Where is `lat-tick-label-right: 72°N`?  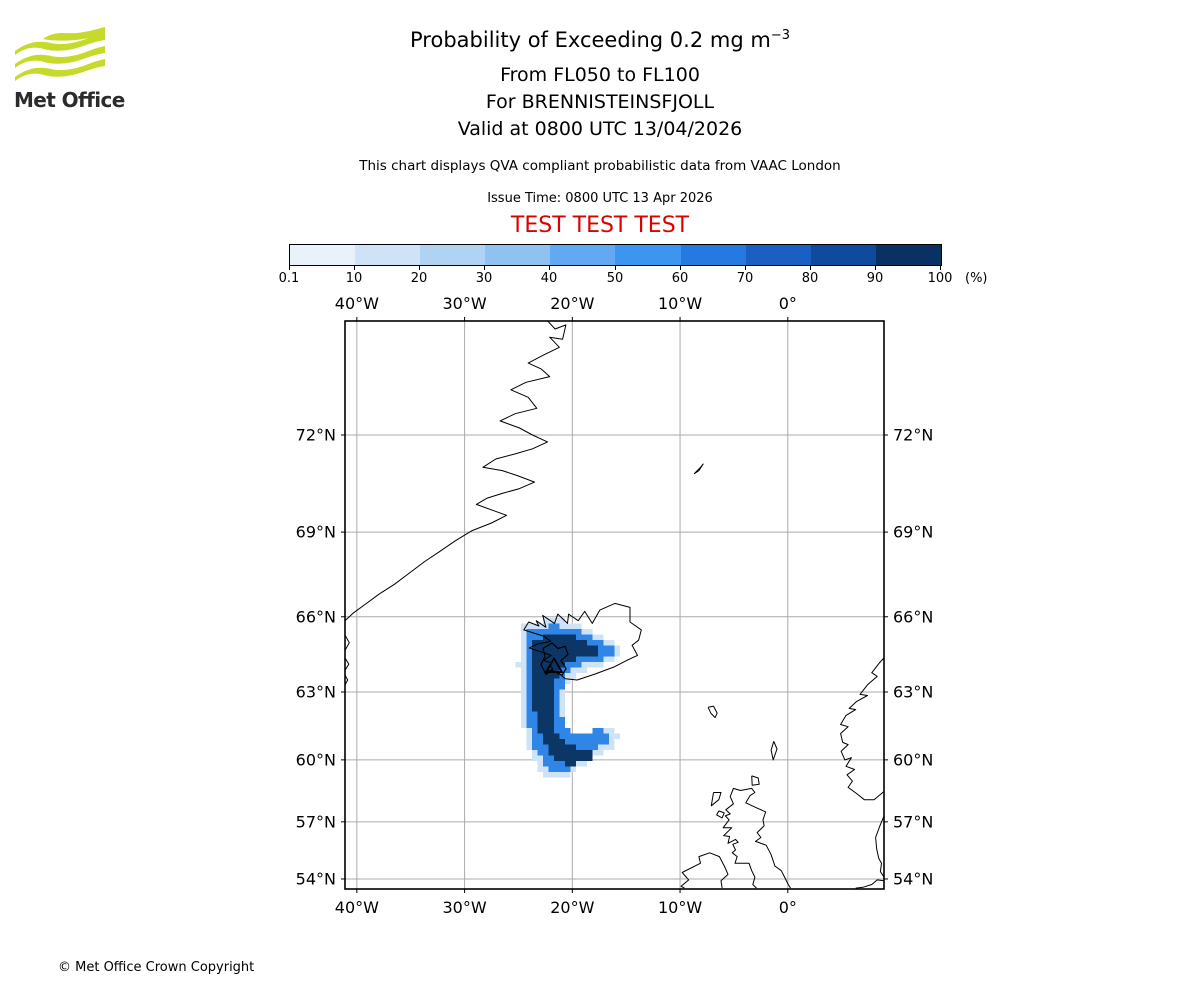 lat-tick-label-right: 72°N is located at coordinates (913, 434).